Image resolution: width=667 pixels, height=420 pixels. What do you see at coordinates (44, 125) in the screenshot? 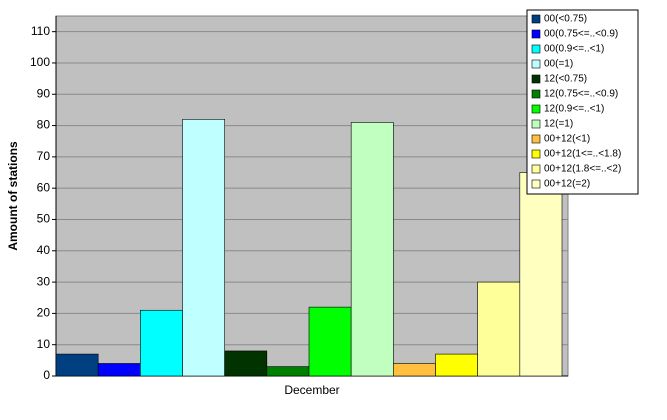
I see `y-tick-label: 80` at bounding box center [44, 125].